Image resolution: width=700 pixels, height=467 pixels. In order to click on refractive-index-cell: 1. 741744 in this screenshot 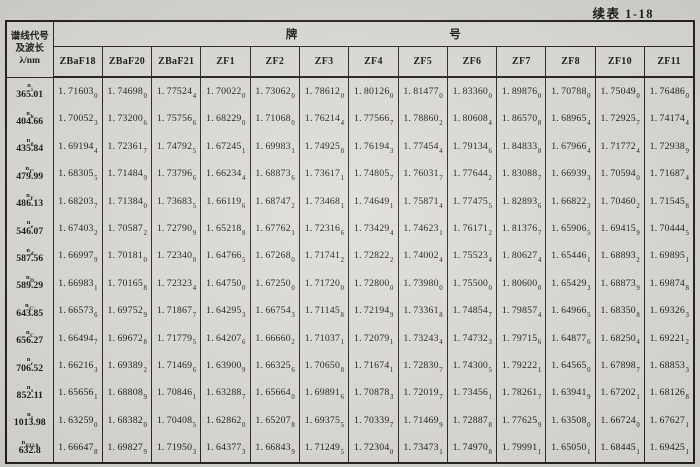, I will do `click(669, 119)`.